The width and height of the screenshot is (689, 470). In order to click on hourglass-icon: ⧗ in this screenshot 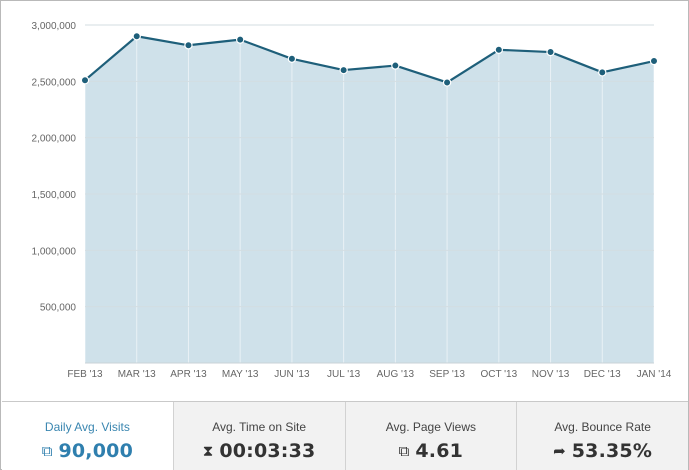, I will do `click(208, 450)`.